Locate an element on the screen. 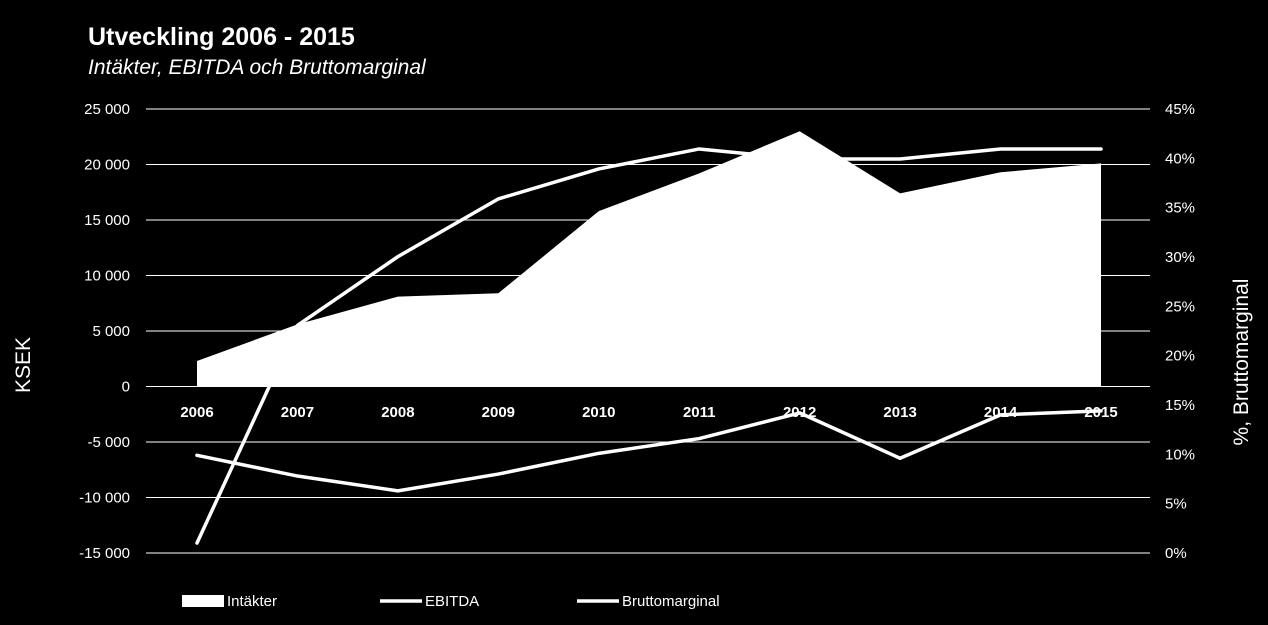  legend-swatch-area is located at coordinates (203, 601).